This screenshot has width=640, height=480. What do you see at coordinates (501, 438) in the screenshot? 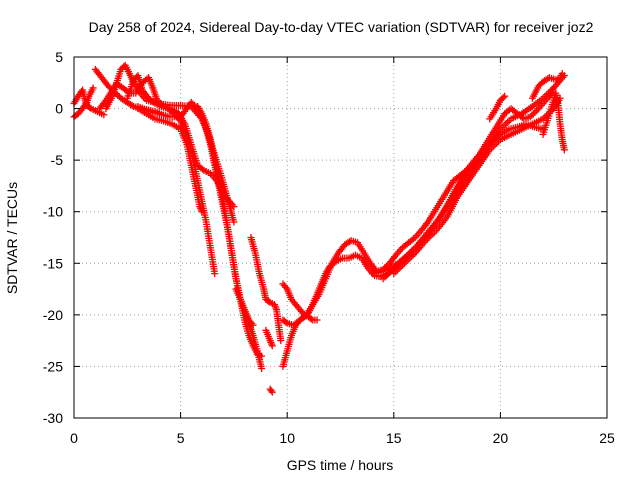
I see `x-tick-label: 20` at bounding box center [501, 438].